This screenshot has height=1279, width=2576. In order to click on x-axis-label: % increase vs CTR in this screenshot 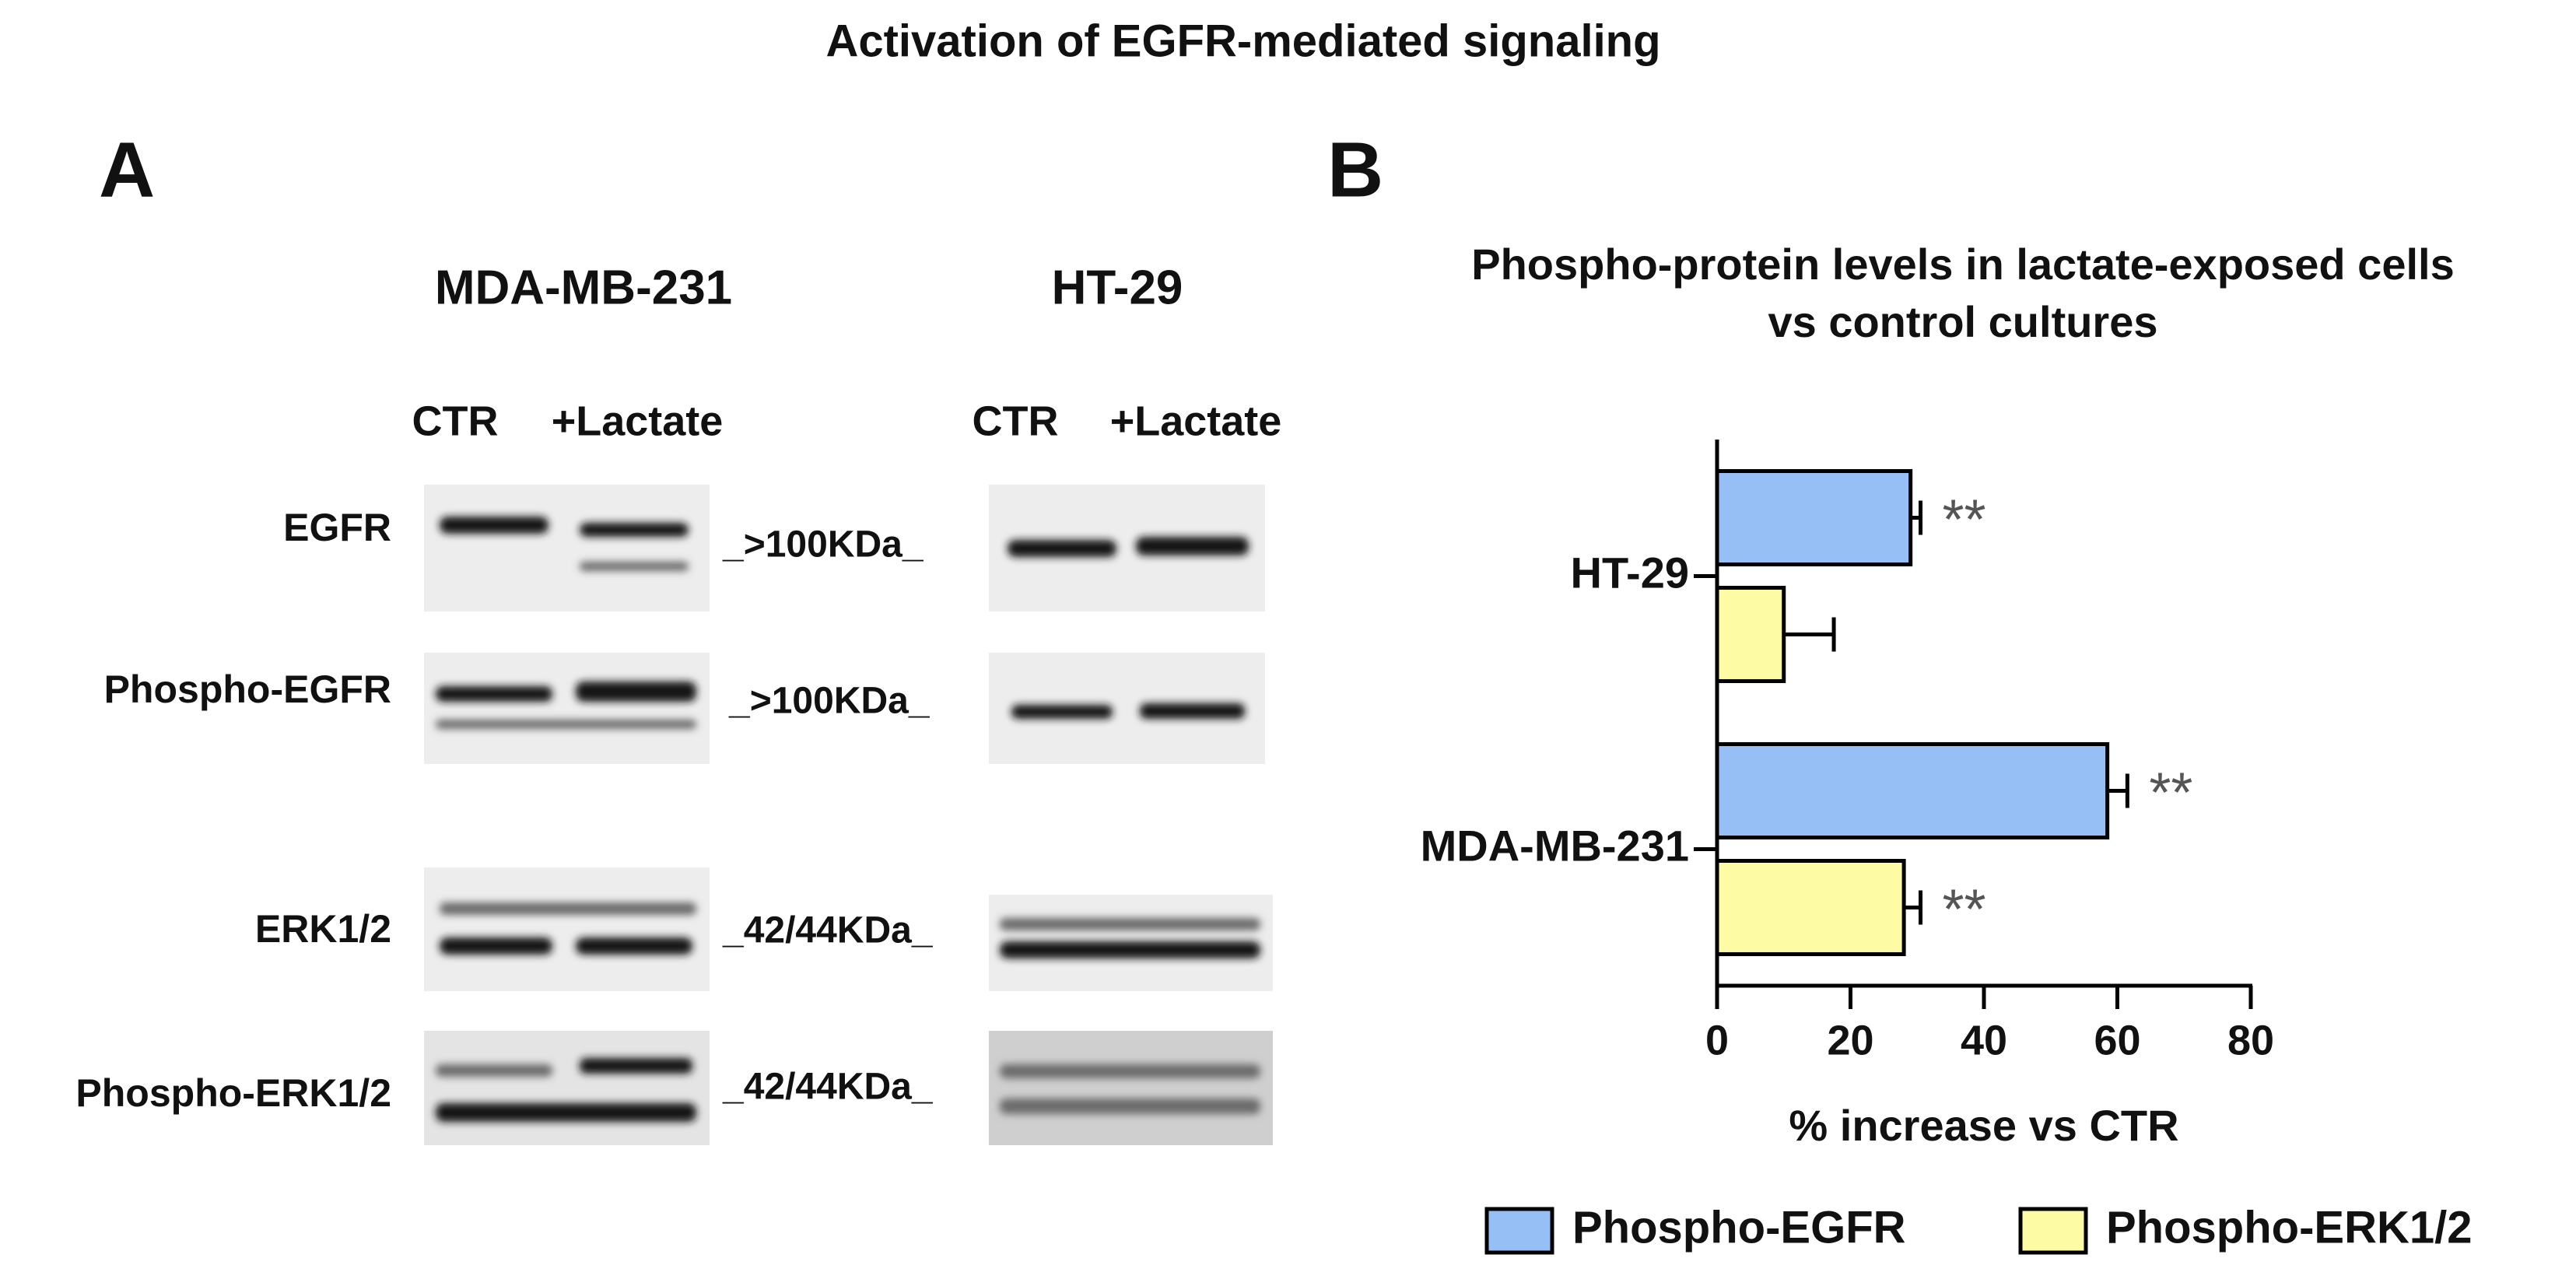, I will do `click(1984, 1125)`.